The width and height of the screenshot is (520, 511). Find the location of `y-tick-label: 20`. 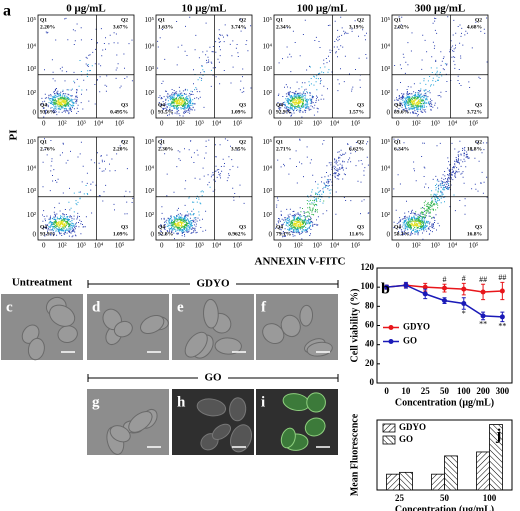

y-tick-label: 20 is located at coordinates (370, 363).